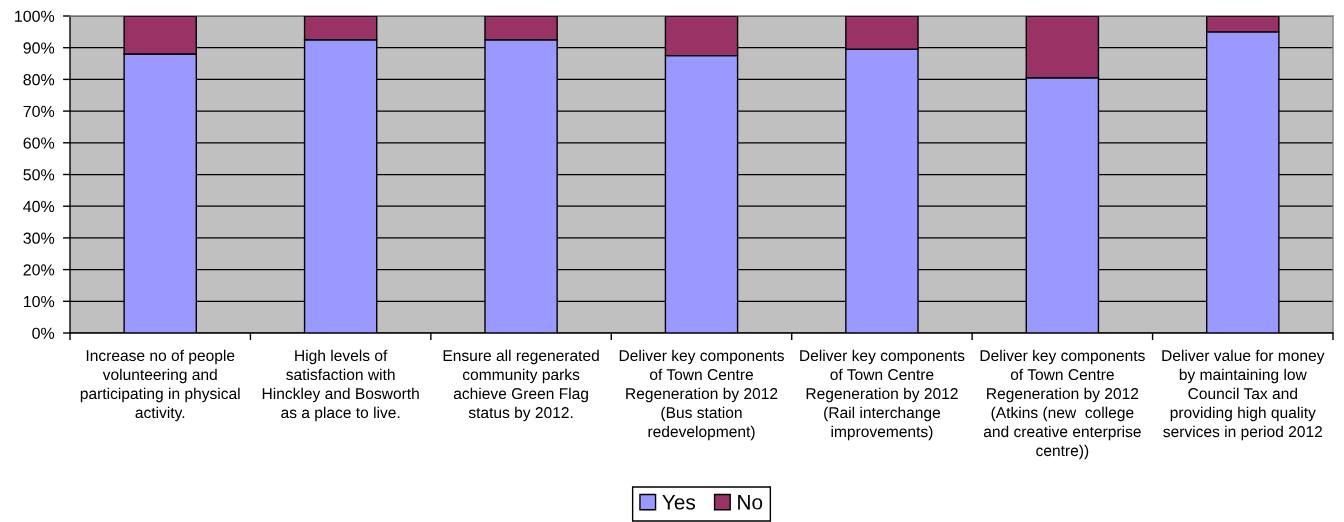  Describe the element at coordinates (39, 143) in the screenshot. I see `y-tick-label: 60%` at that location.